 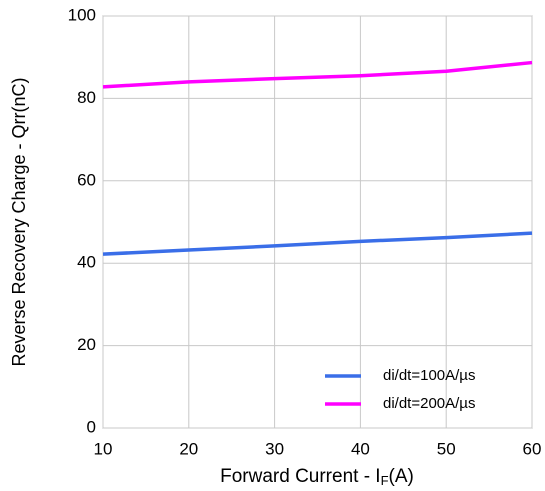 I want to click on x-tick-label: 20, so click(x=188, y=448).